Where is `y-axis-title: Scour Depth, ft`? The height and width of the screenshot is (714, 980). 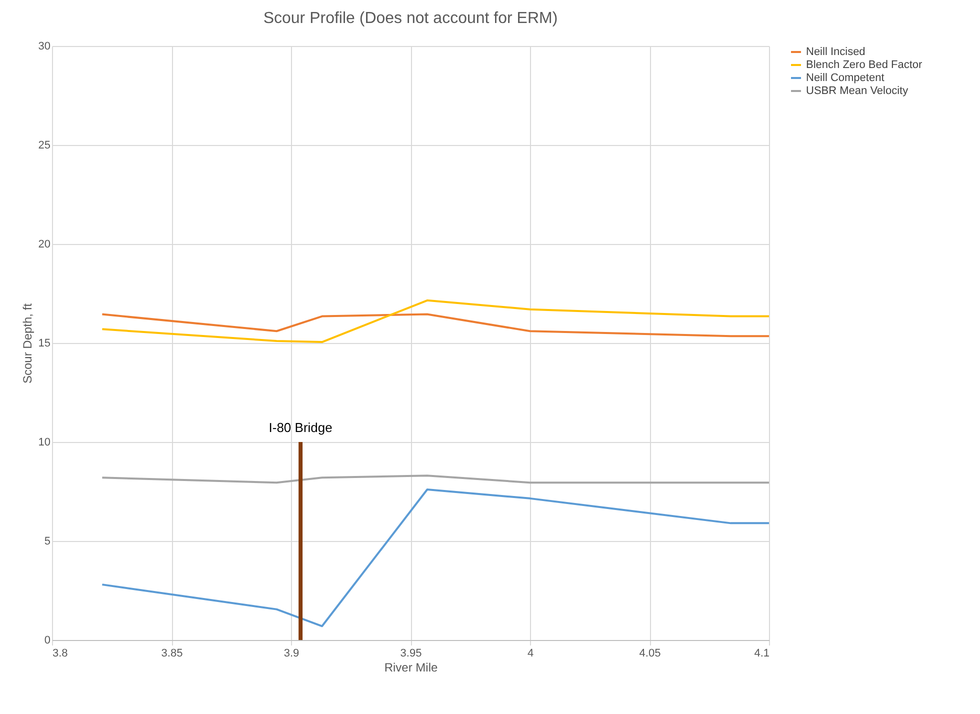 y-axis-title: Scour Depth, ft is located at coordinates (27, 343).